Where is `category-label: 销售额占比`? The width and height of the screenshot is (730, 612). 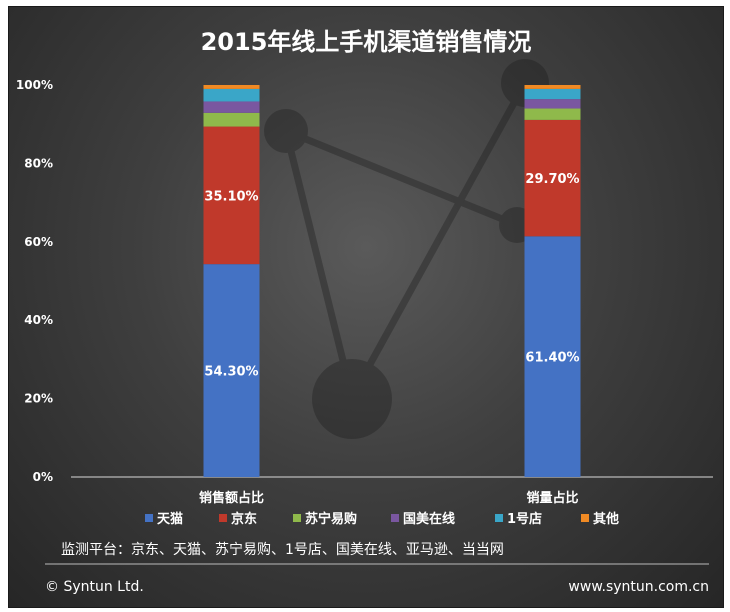
category-label: 销售额占比 is located at coordinates (231, 498).